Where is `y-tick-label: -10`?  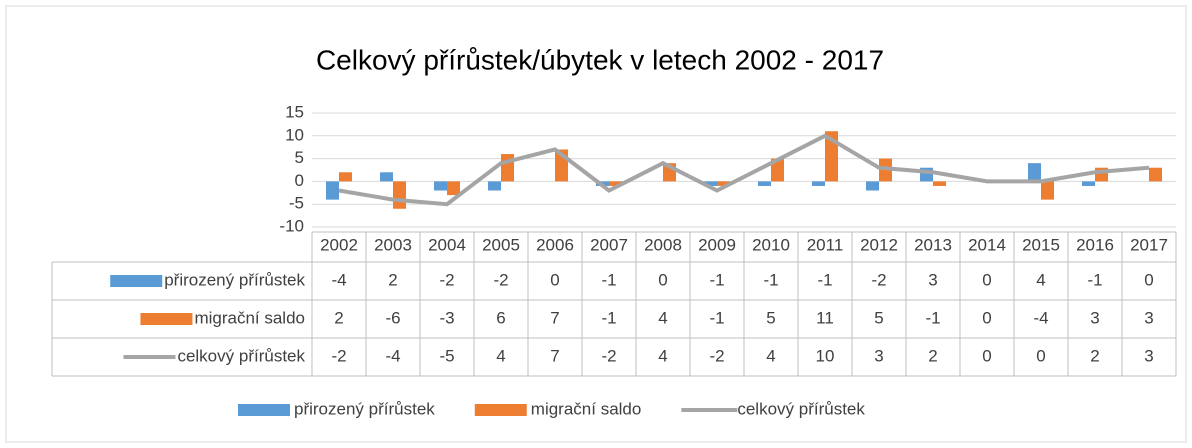 y-tick-label: -10 is located at coordinates (291, 225).